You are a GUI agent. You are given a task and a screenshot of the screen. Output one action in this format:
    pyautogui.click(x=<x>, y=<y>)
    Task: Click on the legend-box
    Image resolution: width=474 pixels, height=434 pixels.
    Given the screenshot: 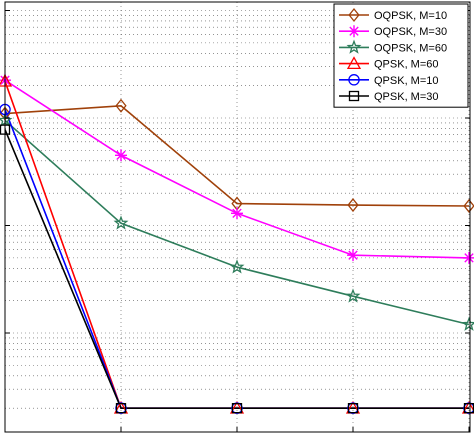 What is the action you would take?
    pyautogui.click(x=401, y=55)
    